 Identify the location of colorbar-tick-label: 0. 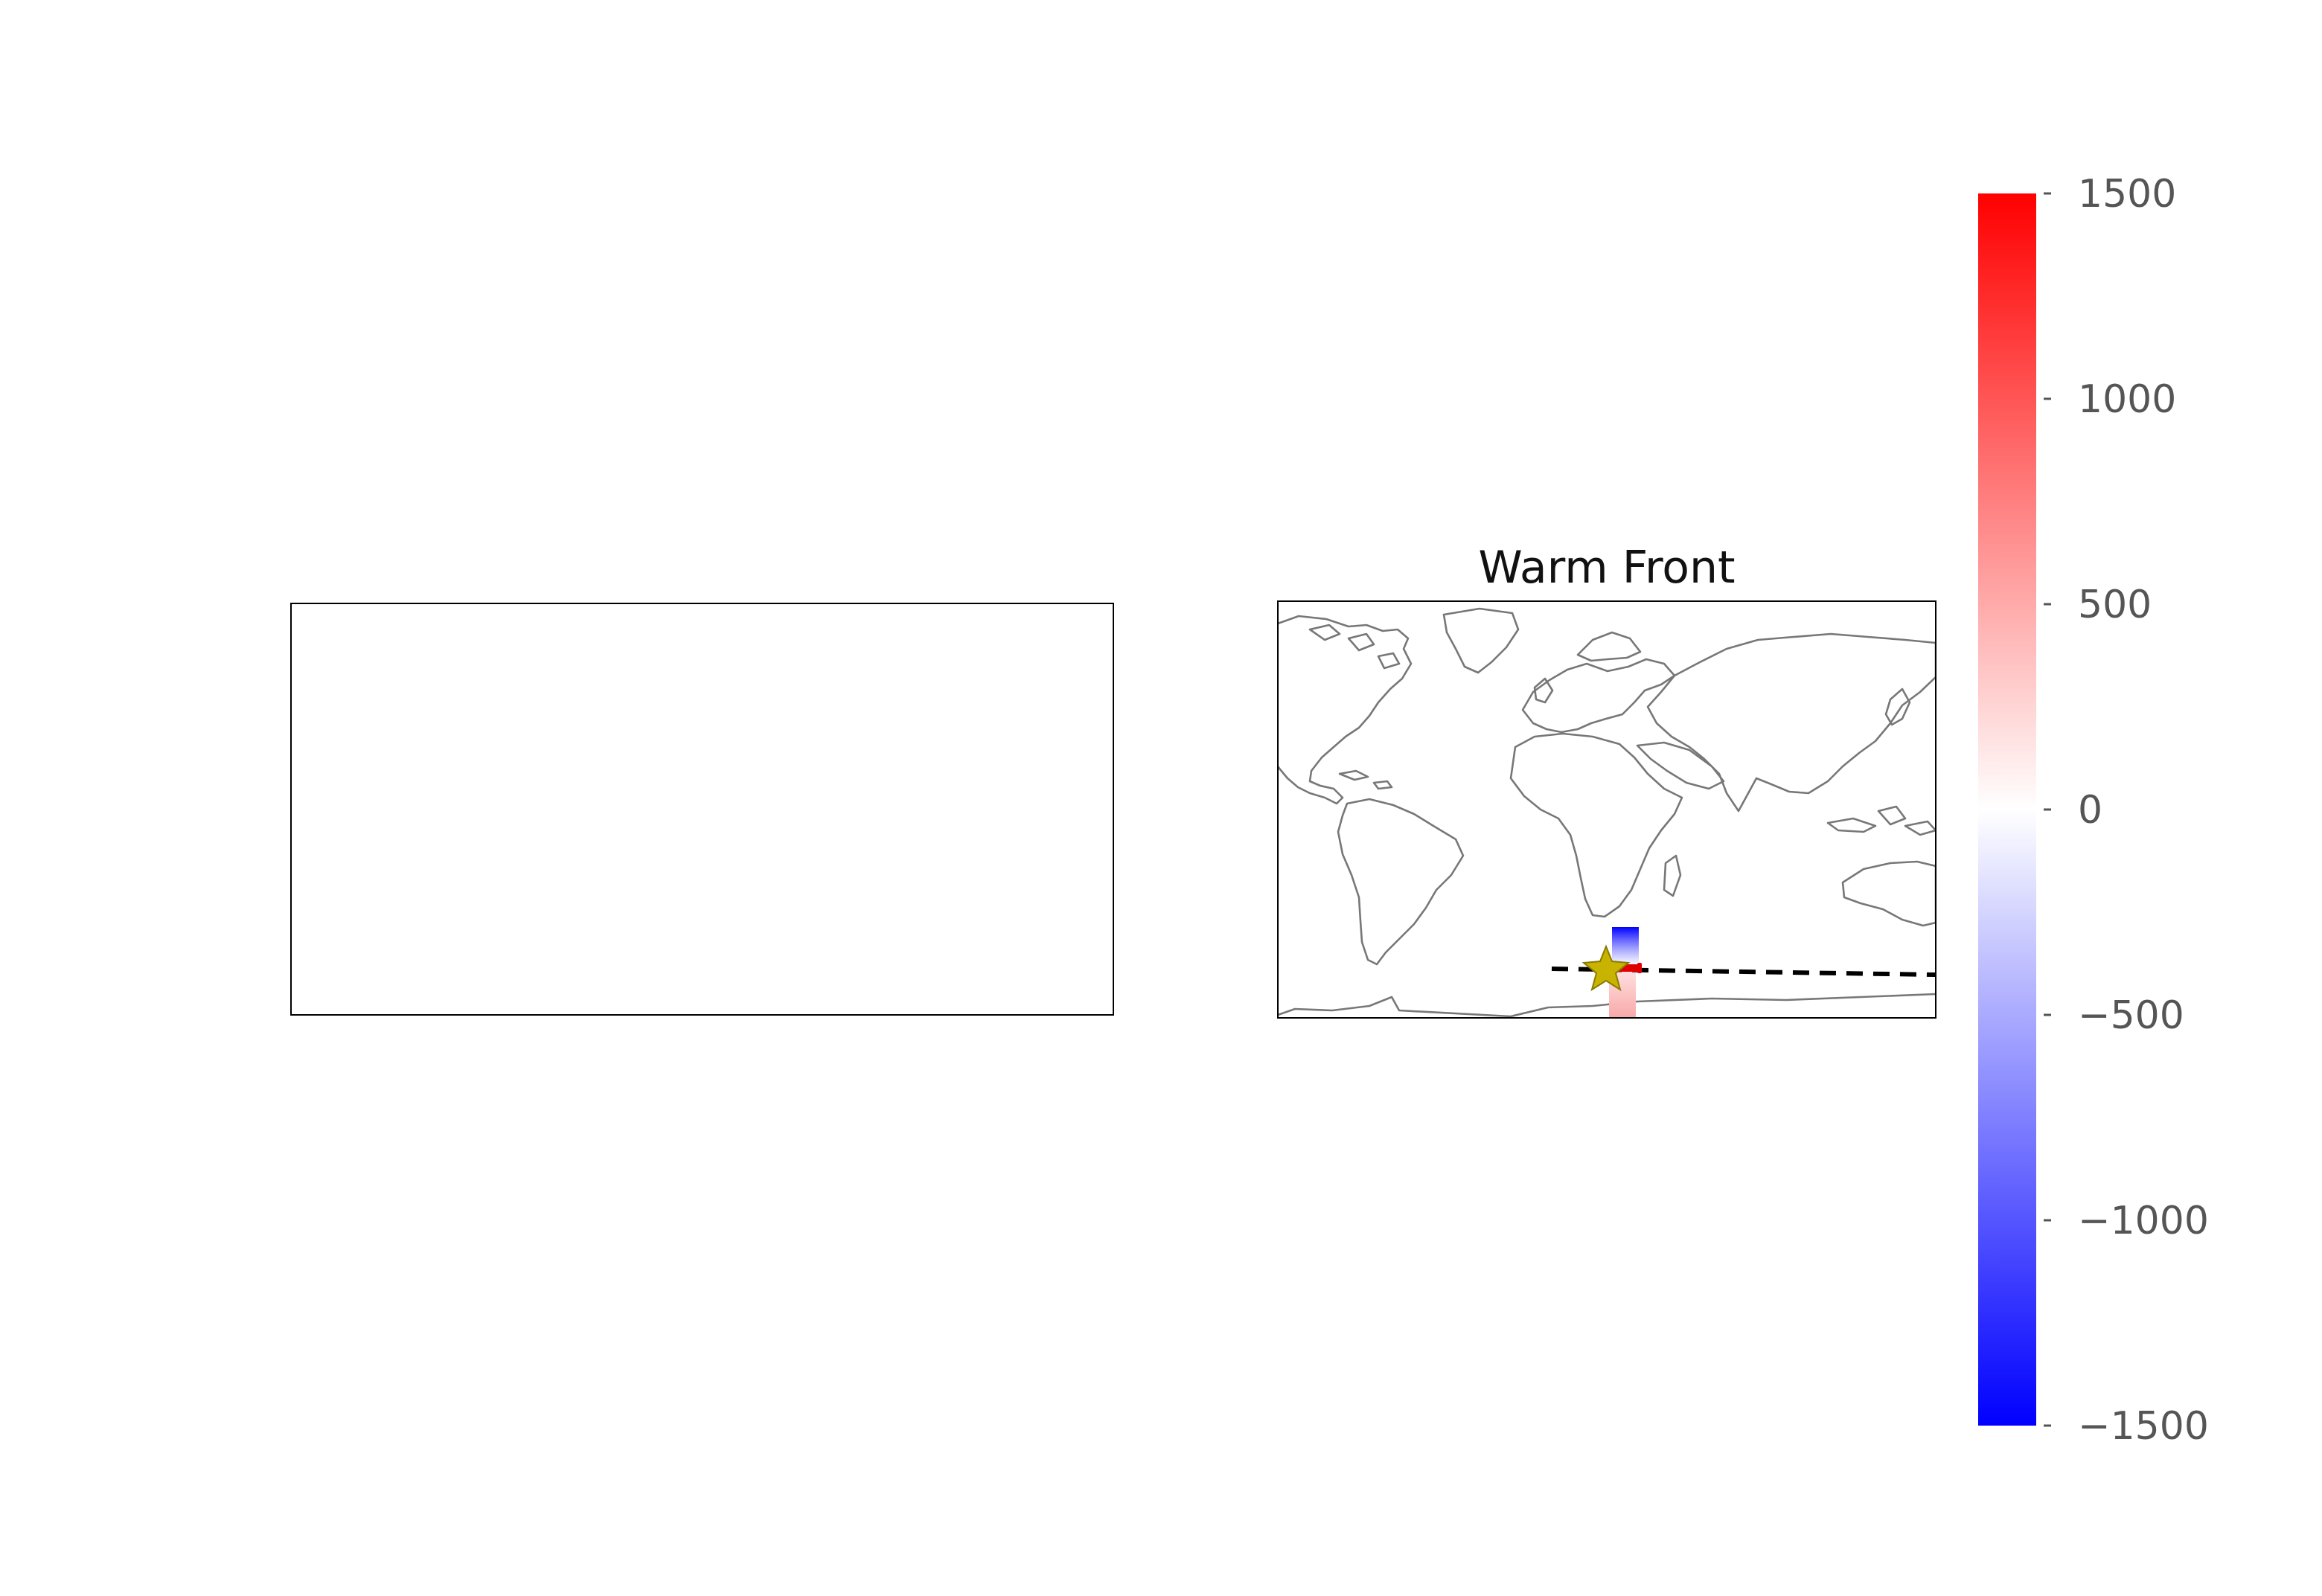
(2090, 810).